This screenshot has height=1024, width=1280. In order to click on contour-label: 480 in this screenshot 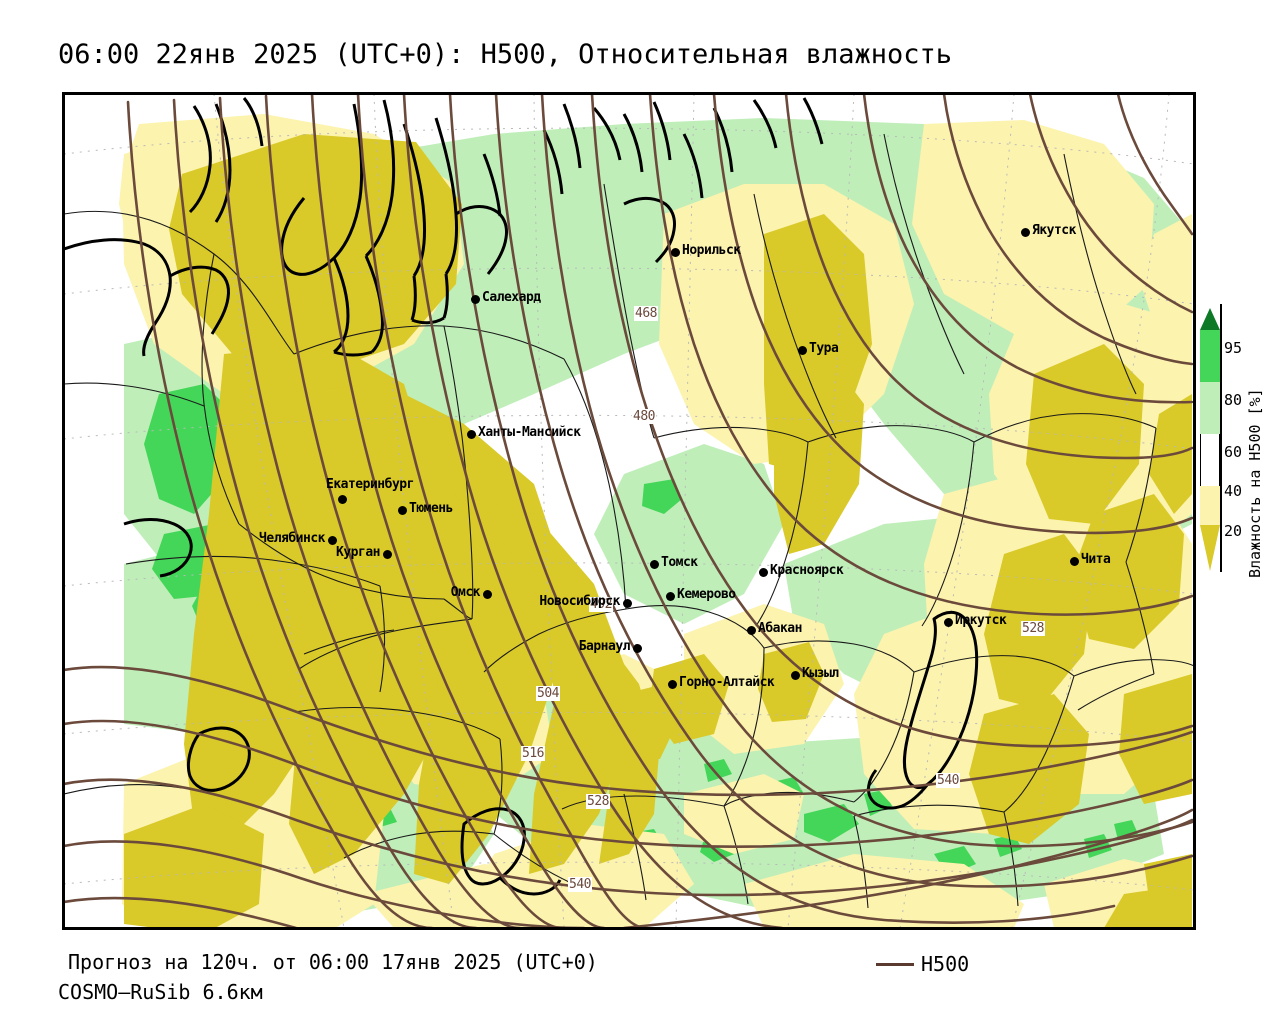, I will do `click(644, 416)`.